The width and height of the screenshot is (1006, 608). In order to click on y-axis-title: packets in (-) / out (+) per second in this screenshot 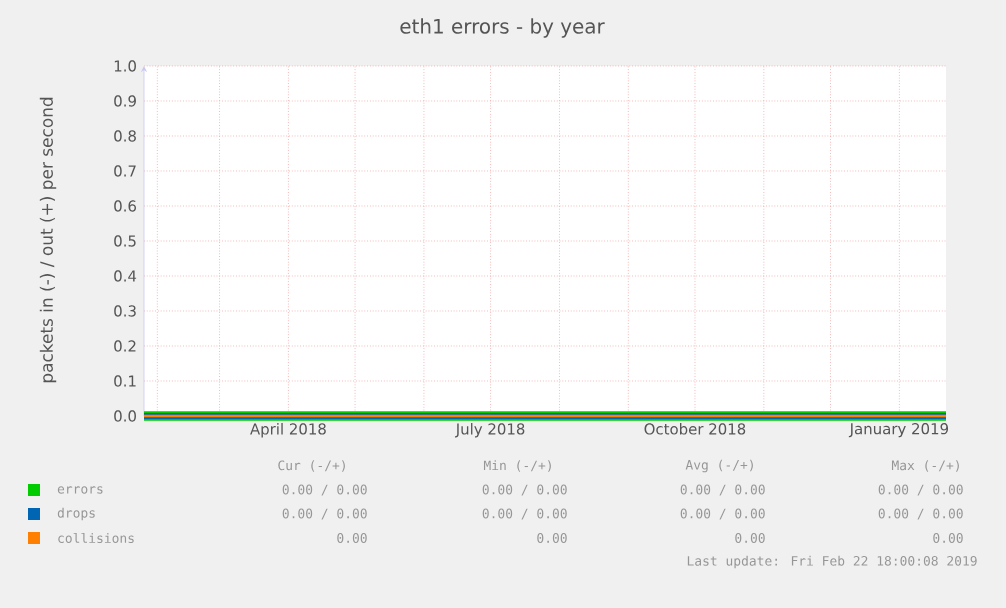, I will do `click(48, 240)`.